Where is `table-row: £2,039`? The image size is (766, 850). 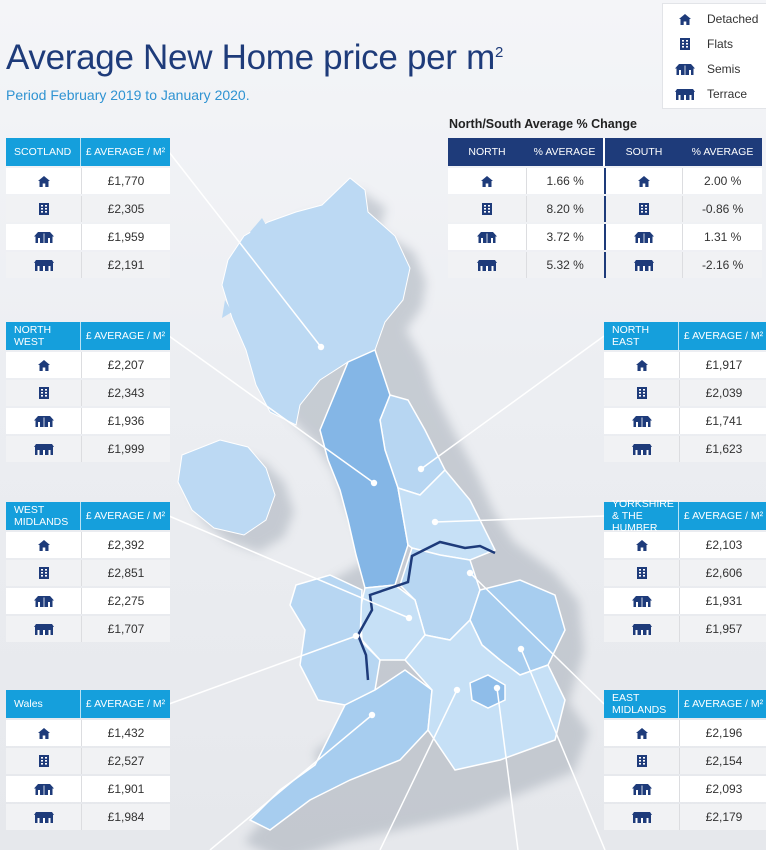 table-row: £2,039 is located at coordinates (685, 393).